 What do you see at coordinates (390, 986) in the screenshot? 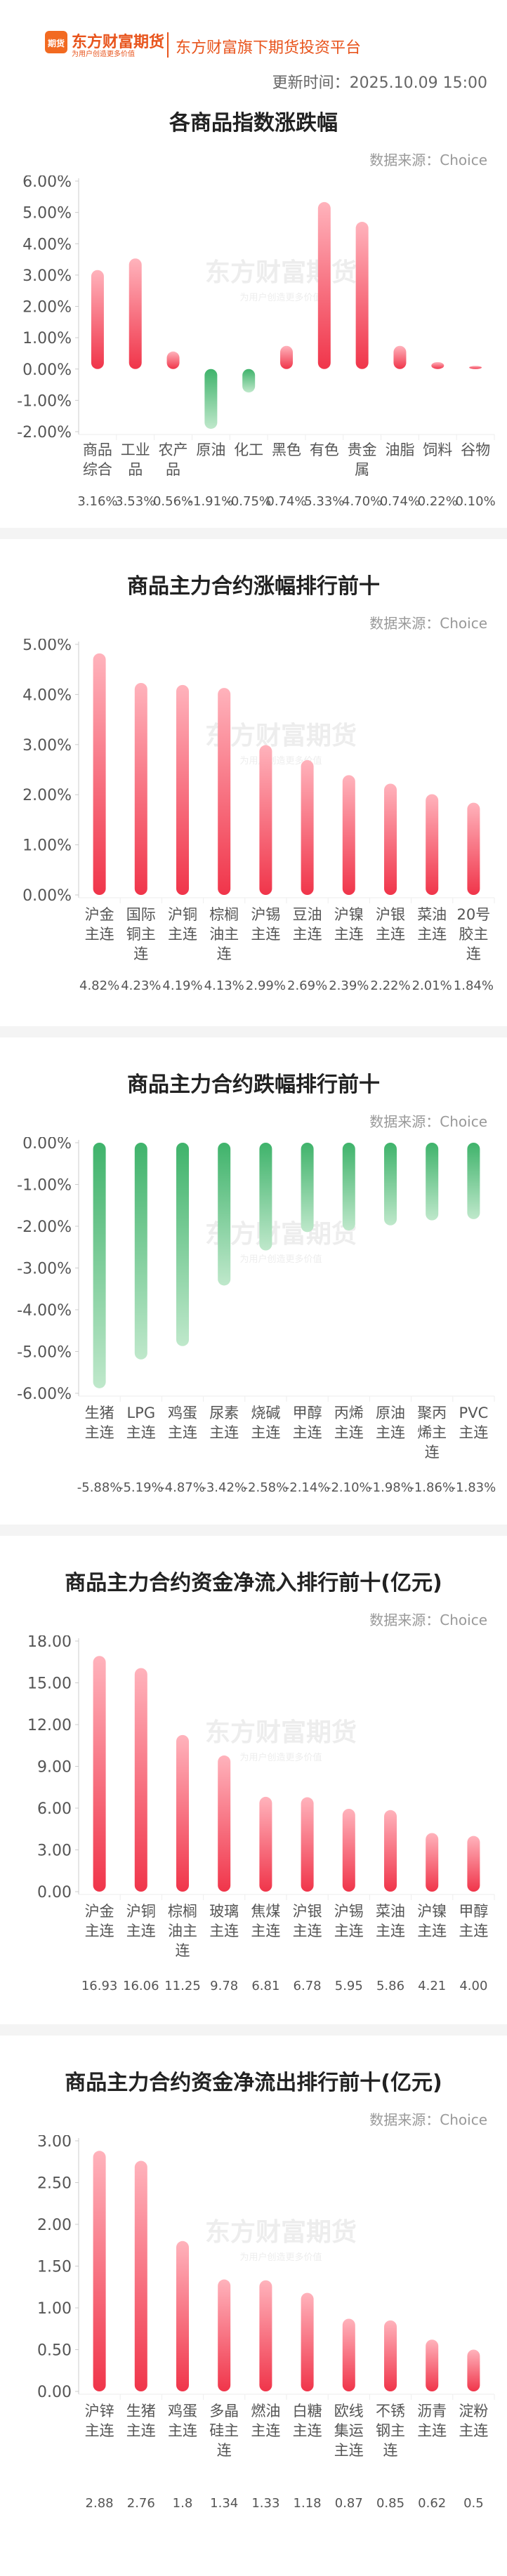
I see `value-label: 2.22%` at bounding box center [390, 986].